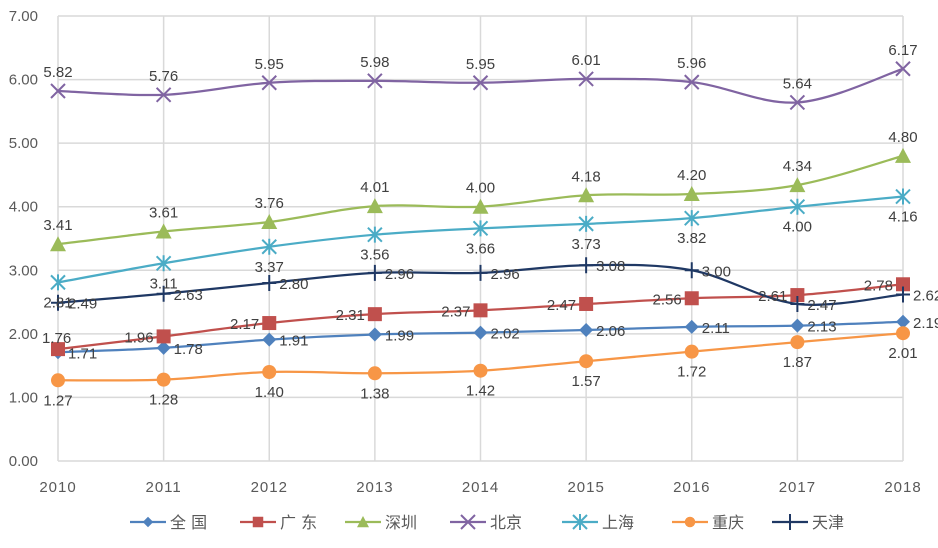 Image resolution: width=938 pixels, height=548 pixels. What do you see at coordinates (269, 487) in the screenshot?
I see `x-tick-label: 2012` at bounding box center [269, 487].